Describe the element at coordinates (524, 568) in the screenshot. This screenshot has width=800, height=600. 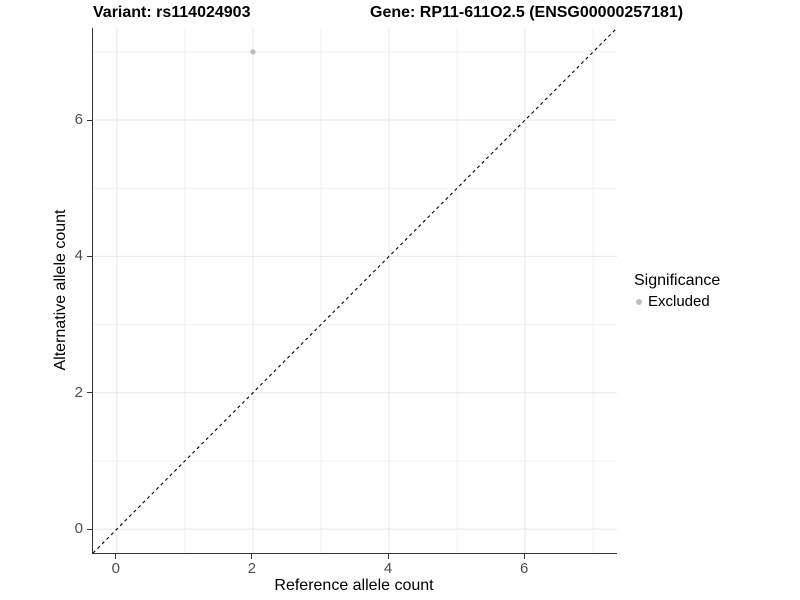
I see `x-tick-label: 6` at that location.